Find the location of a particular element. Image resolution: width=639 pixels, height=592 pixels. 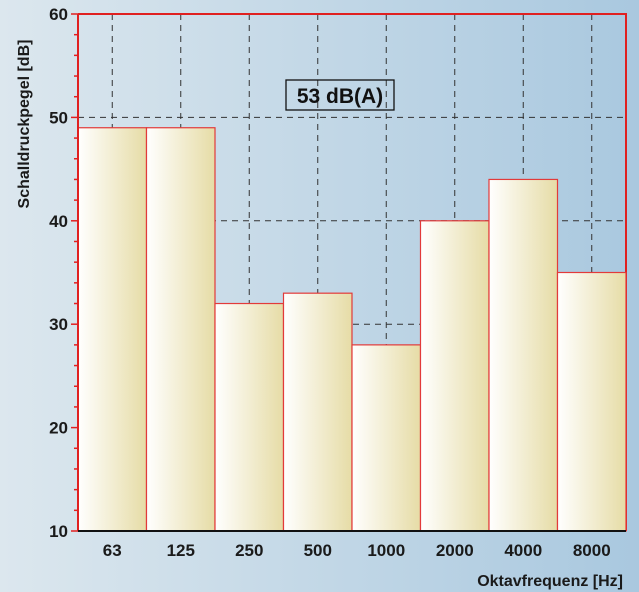

bar-2000 is located at coordinates (454, 376).